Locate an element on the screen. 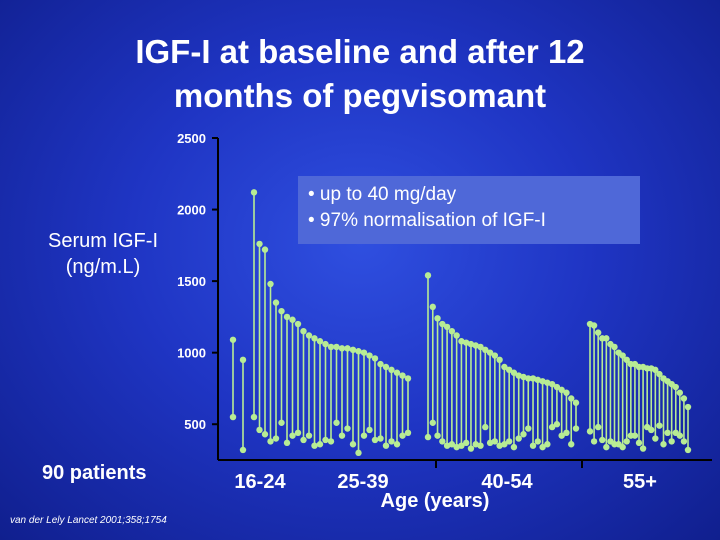 The height and width of the screenshot is (540, 720). x-category-label-40-54: 40-54 is located at coordinates (507, 482).